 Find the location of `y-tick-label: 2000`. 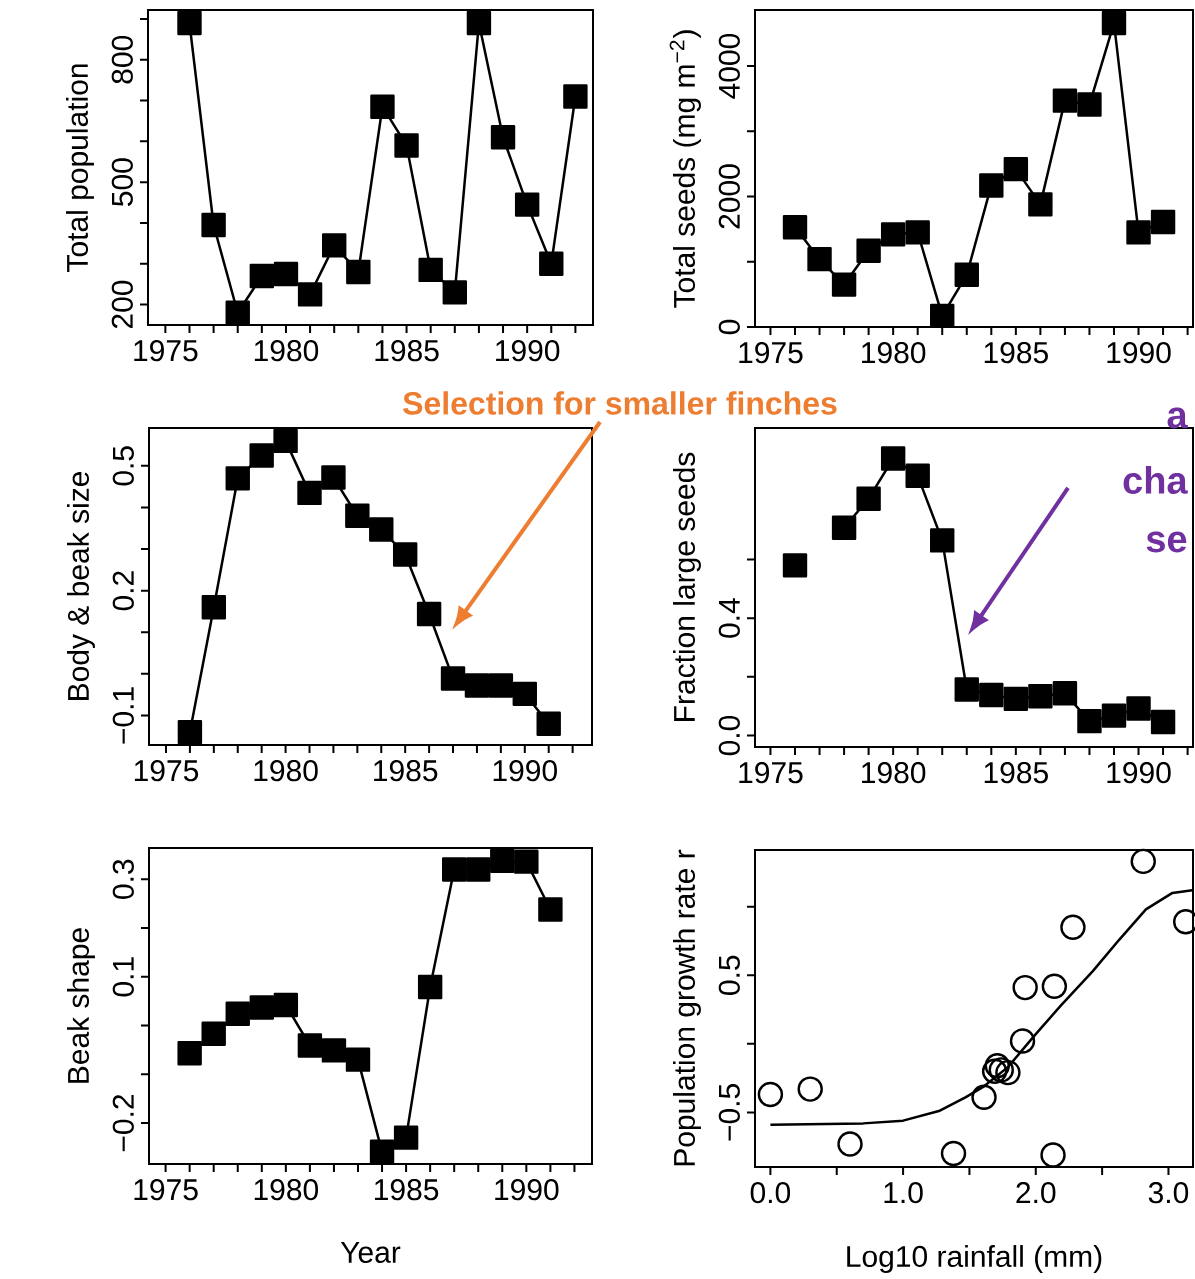

y-tick-label: 2000 is located at coordinates (729, 196).